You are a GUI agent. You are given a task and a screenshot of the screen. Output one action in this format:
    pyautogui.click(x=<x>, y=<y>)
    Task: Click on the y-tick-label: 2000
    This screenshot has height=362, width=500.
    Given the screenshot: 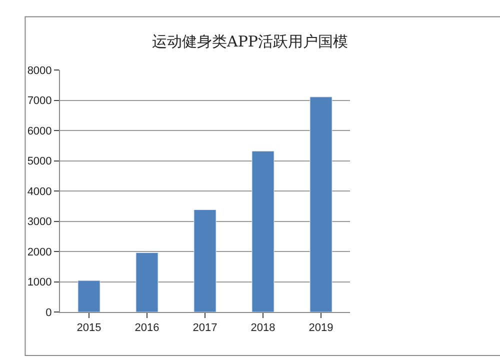 What is the action you would take?
    pyautogui.click(x=39, y=252)
    